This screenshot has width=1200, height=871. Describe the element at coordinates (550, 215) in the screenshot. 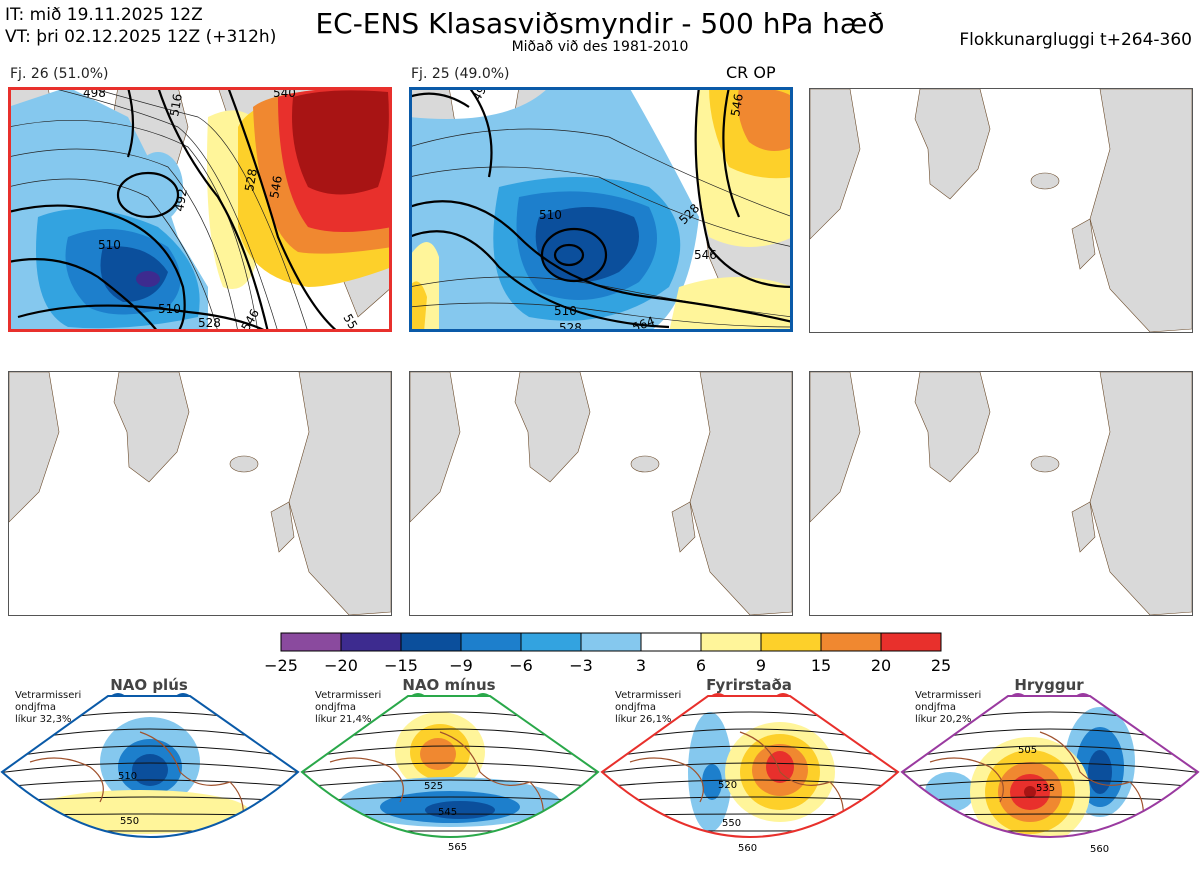

I see `c2-lbl-510: 510` at that location.